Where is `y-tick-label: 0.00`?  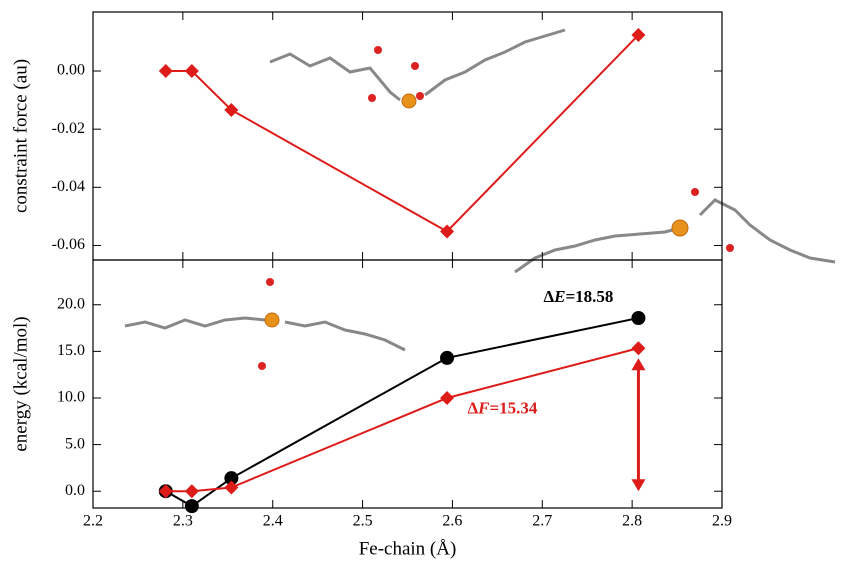 y-tick-label: 0.00 is located at coordinates (71, 70).